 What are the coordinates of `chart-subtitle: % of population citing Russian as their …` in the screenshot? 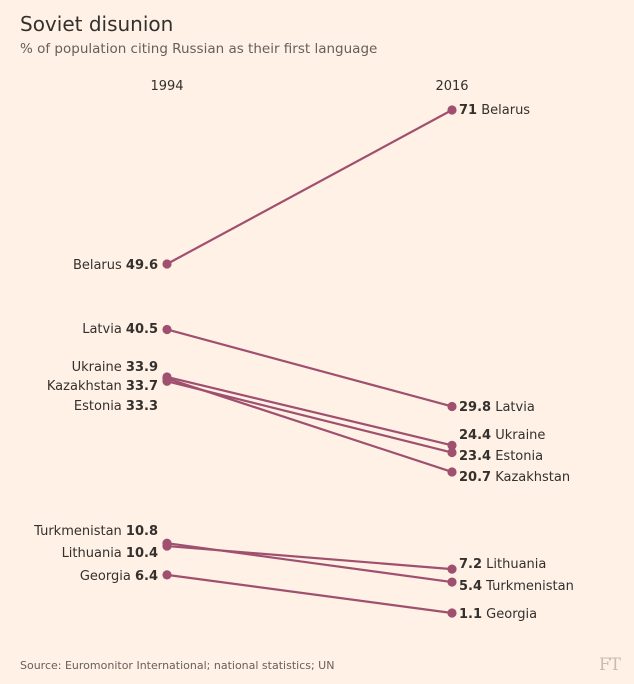 It's located at (199, 49).